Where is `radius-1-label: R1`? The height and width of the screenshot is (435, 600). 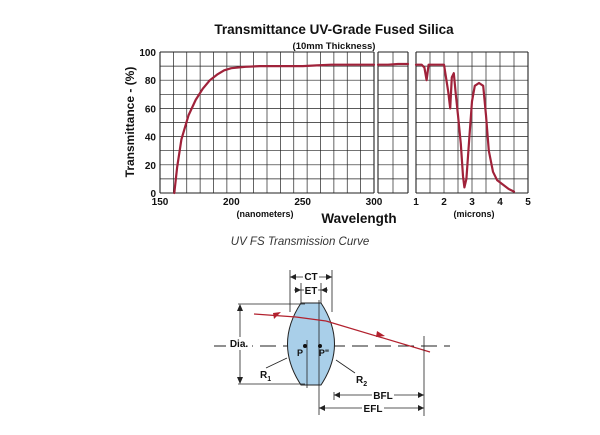
radius-1-label: R1 is located at coordinates (265, 376).